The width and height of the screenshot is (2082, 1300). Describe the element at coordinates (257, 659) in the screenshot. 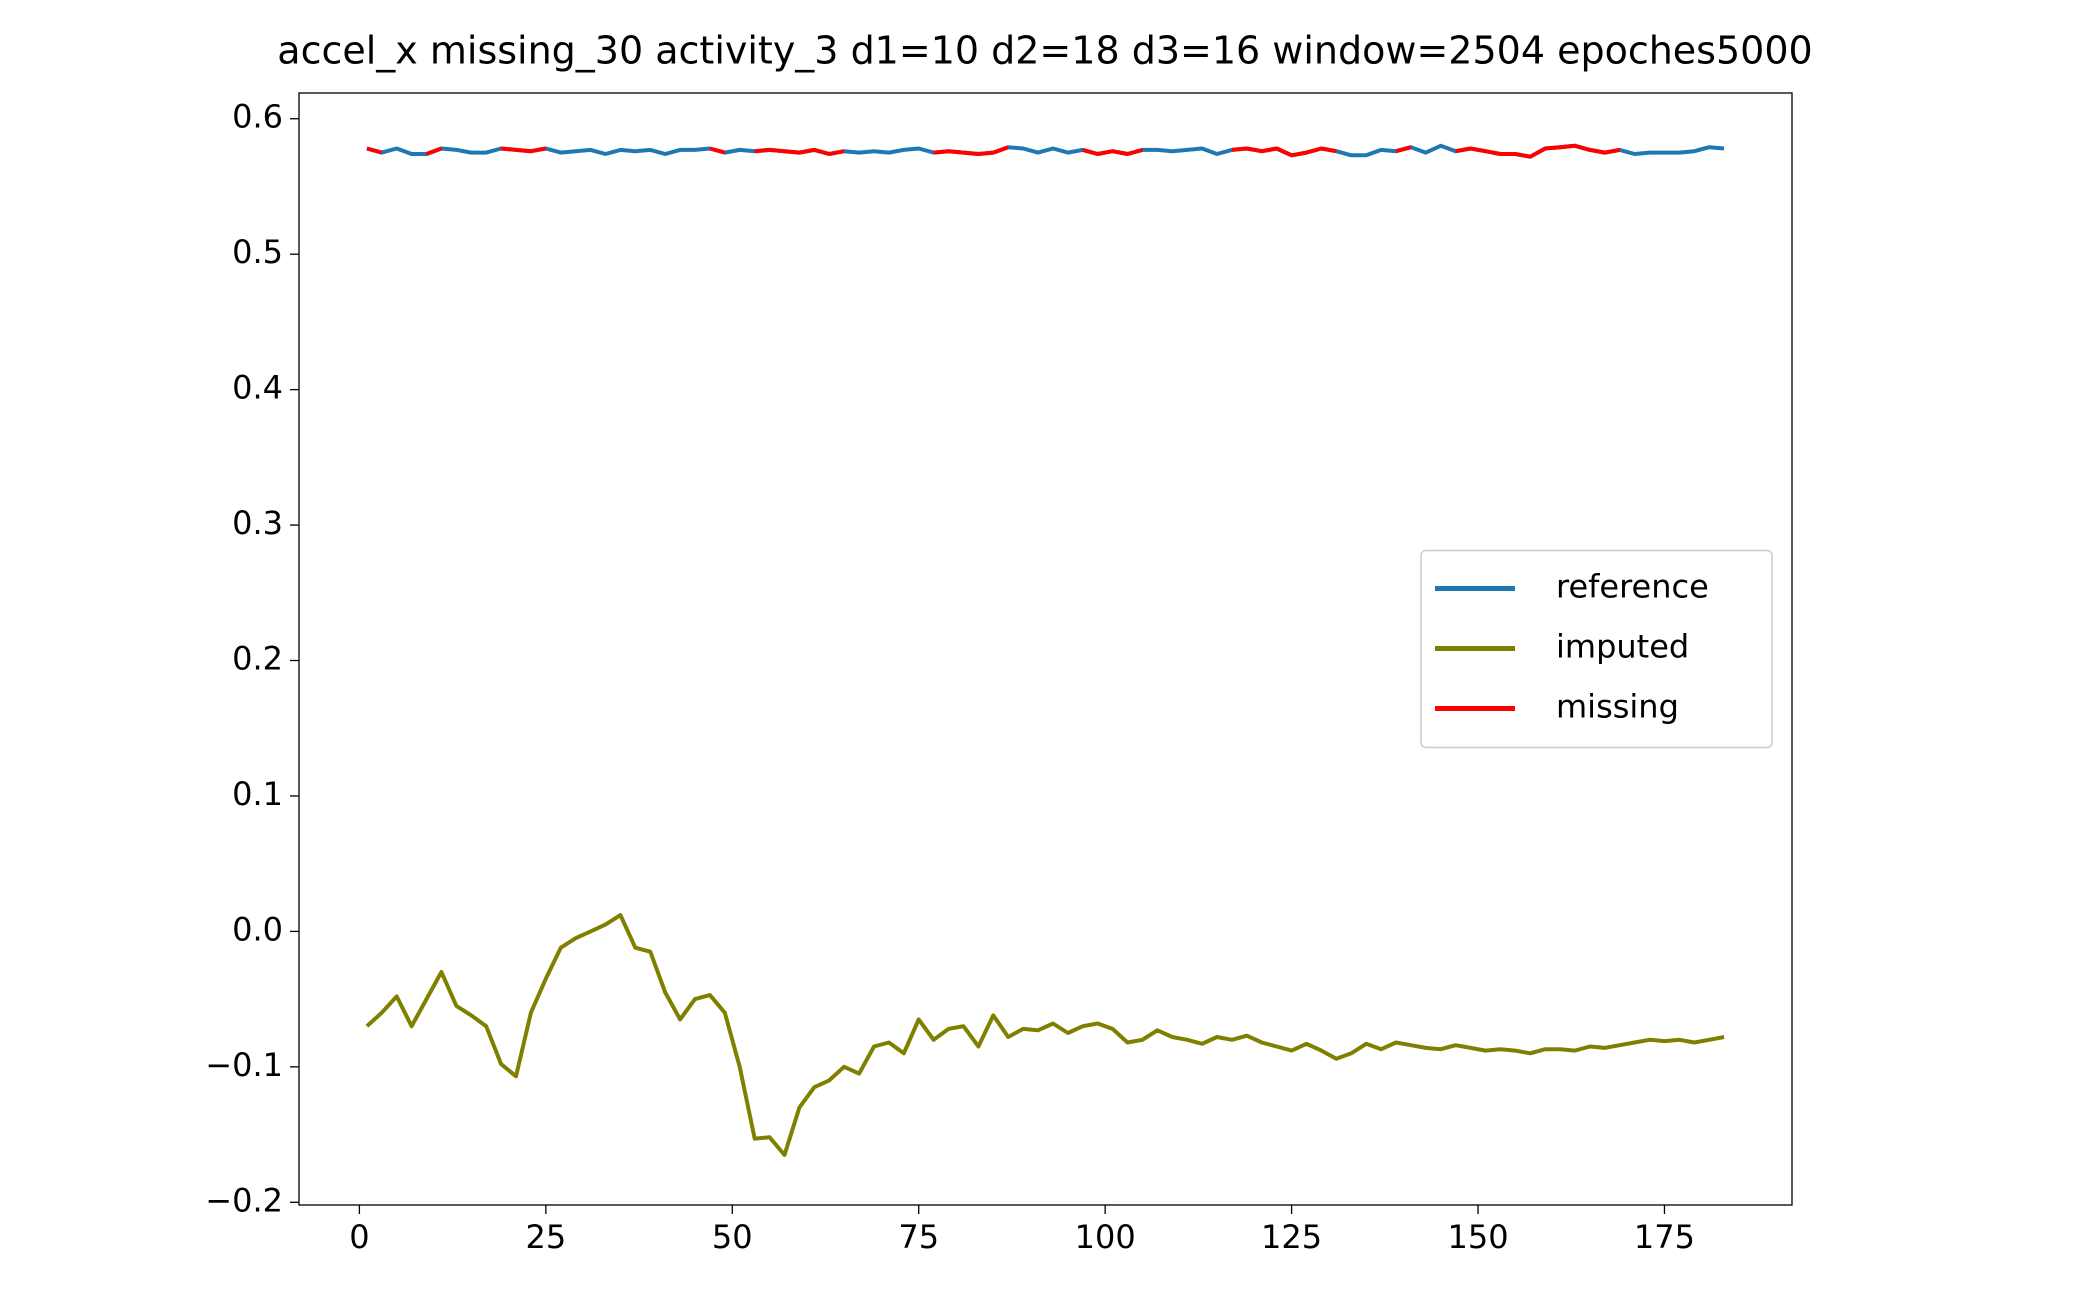

I see `y-tick-label: 0.2` at that location.